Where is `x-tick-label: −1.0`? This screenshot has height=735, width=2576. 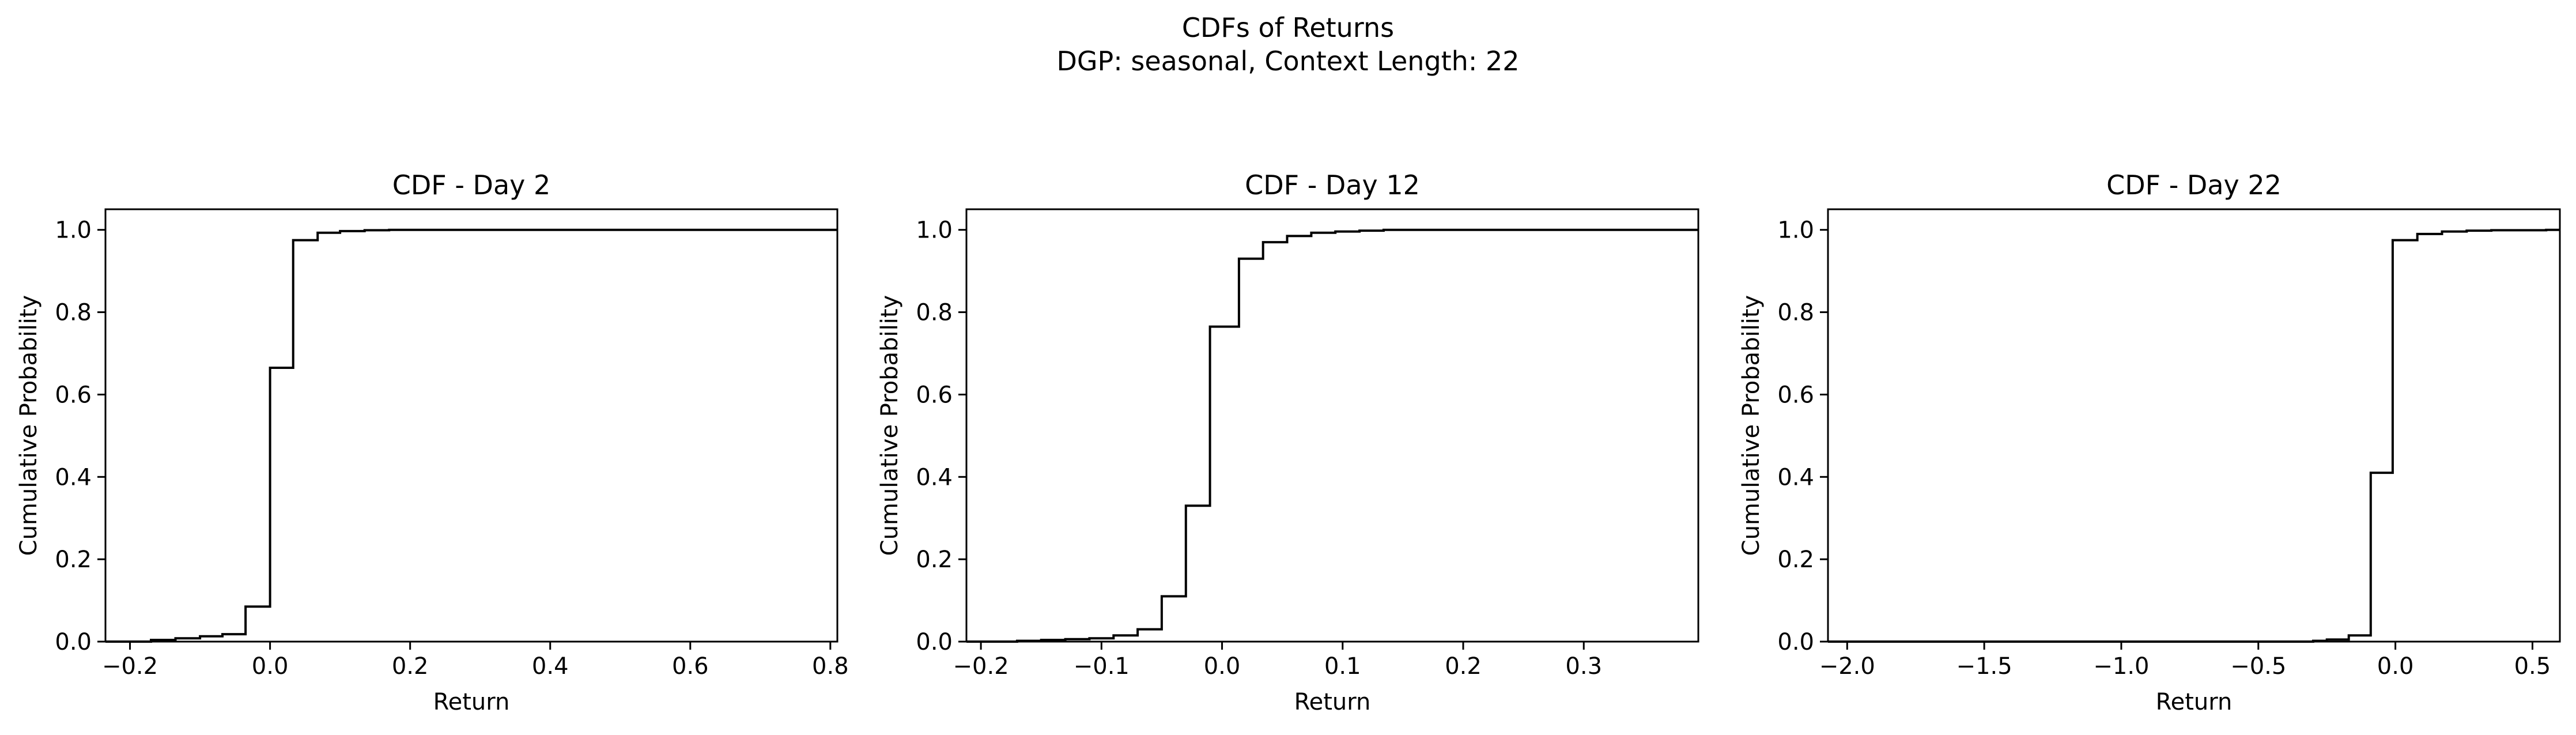 x-tick-label: −1.0 is located at coordinates (2121, 666).